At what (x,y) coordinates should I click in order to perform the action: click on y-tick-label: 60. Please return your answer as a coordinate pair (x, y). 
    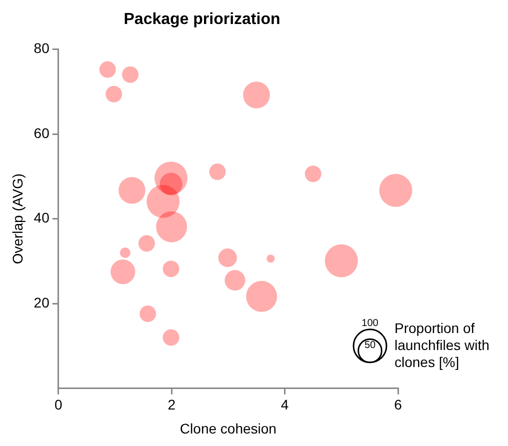
    Looking at the image, I should click on (42, 132).